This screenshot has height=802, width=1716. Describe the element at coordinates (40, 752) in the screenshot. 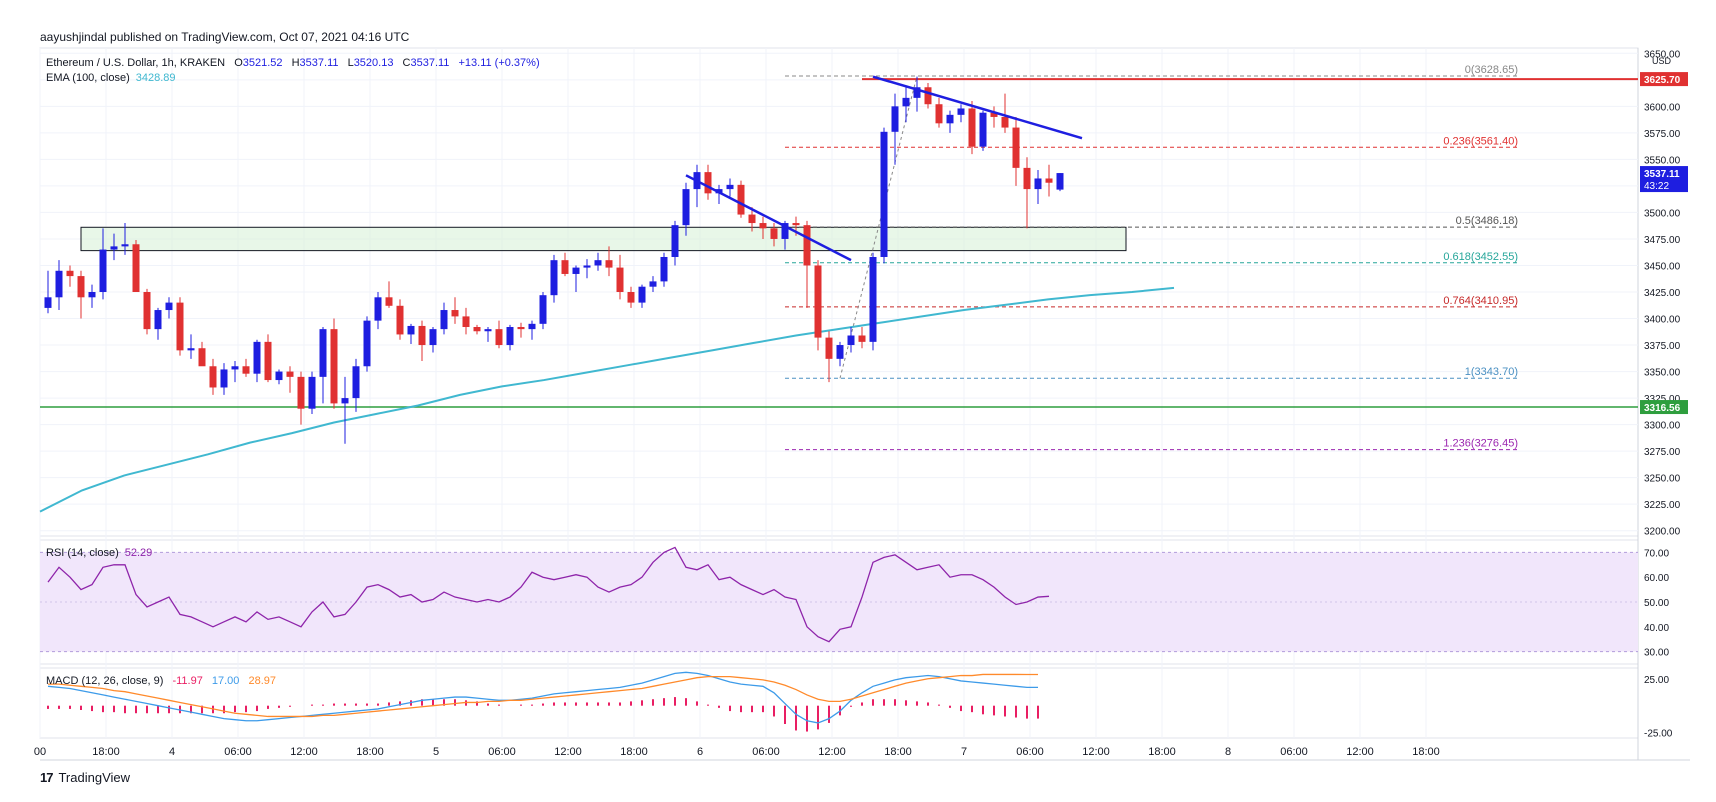

I see `time-tick-label: 00` at that location.